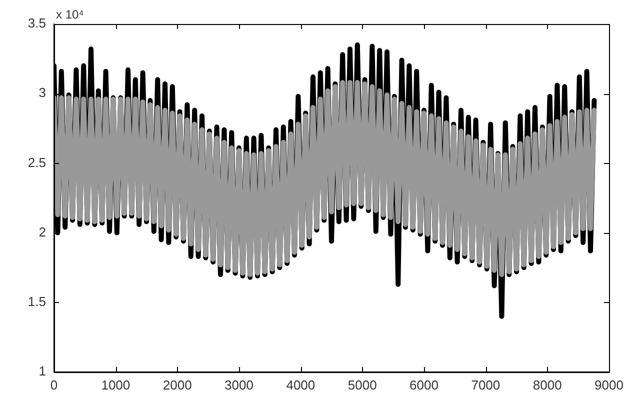 The height and width of the screenshot is (410, 631). What do you see at coordinates (42, 371) in the screenshot?
I see `y-tick-label: 1` at bounding box center [42, 371].